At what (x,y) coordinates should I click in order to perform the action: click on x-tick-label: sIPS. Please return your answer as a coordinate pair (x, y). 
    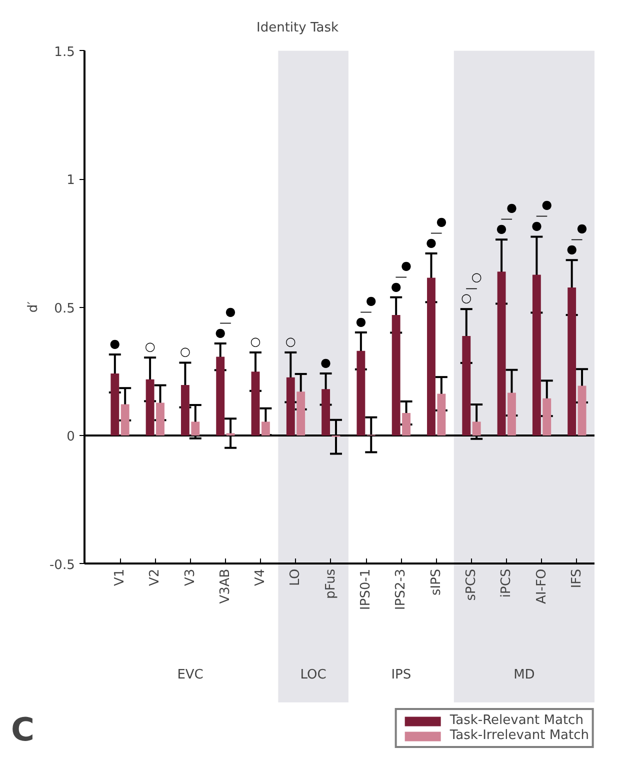
    Looking at the image, I should click on (436, 582).